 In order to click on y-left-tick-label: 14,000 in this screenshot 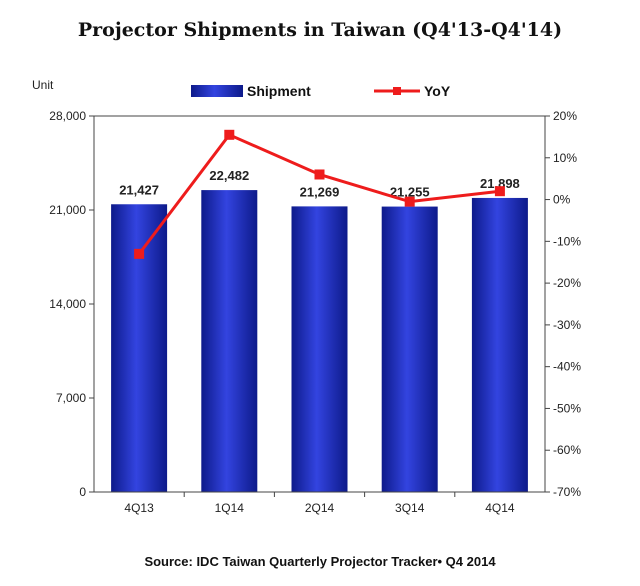, I will do `click(67, 304)`.